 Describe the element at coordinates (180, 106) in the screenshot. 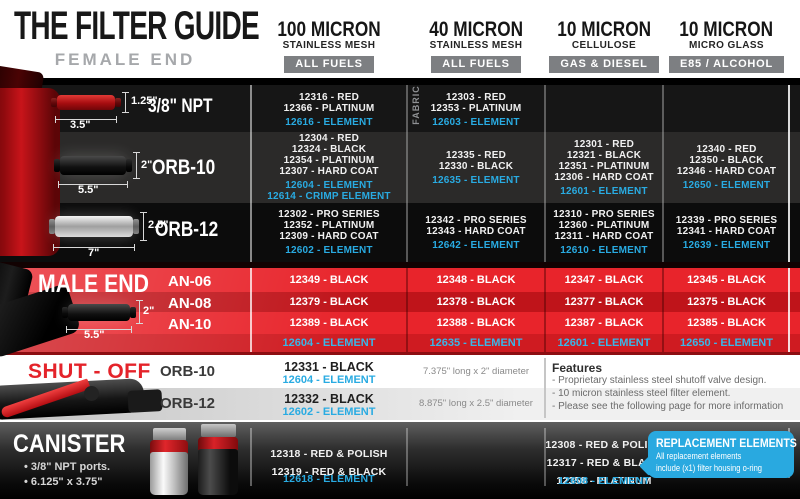

I see `row-label-npt: 3/8" NPT` at that location.